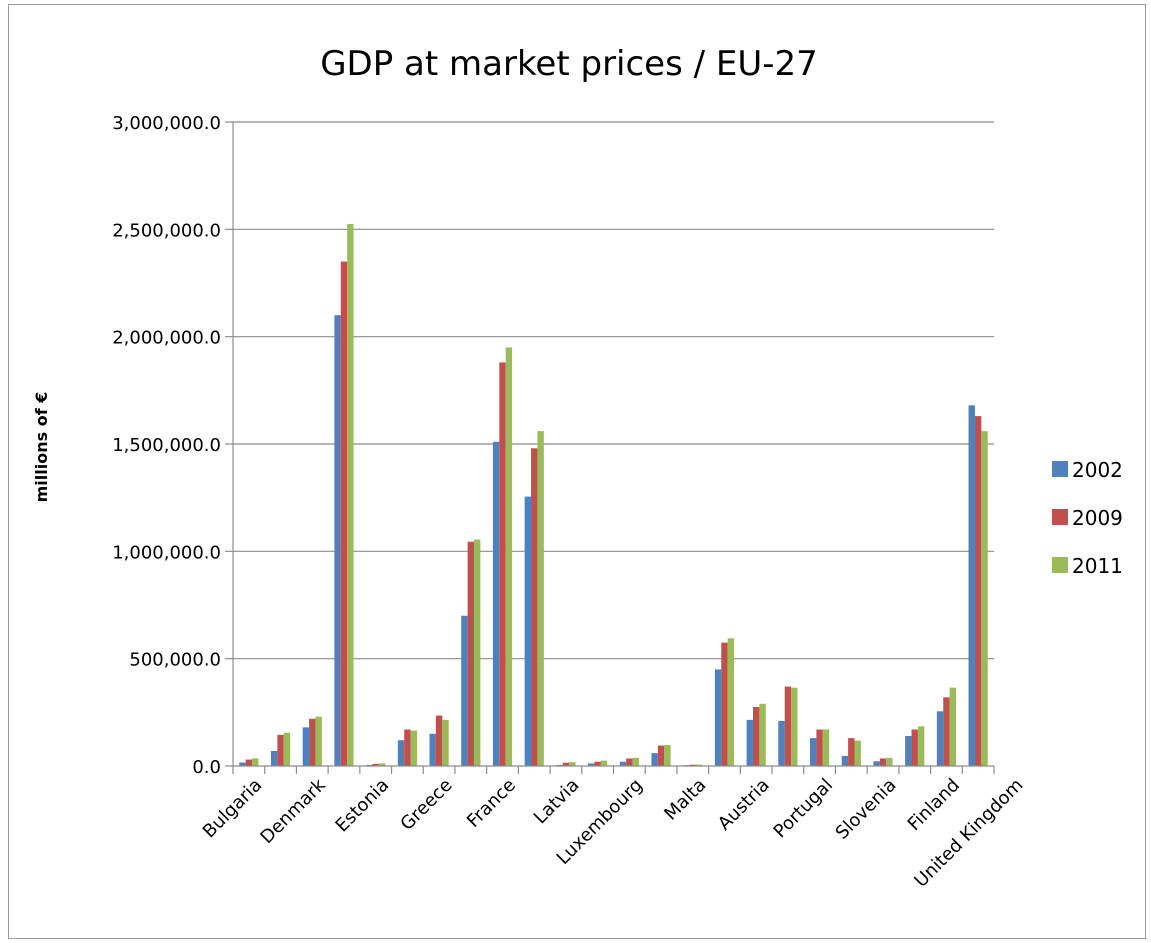  I want to click on y-tick-label: 3,000,000.0, so click(166, 123).